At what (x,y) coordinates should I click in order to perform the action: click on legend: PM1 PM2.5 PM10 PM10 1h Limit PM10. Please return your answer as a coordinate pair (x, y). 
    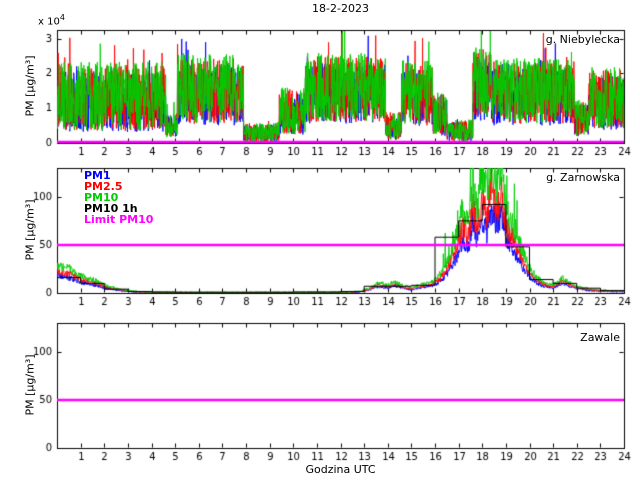
    Looking at the image, I should click on (118, 197).